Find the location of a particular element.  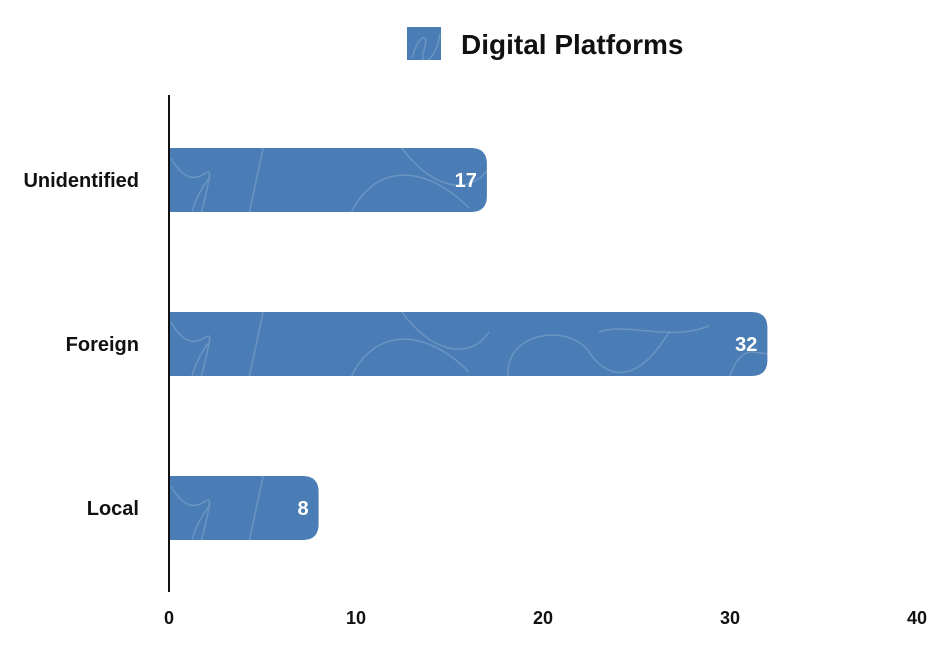

bar-local is located at coordinates (244, 508).